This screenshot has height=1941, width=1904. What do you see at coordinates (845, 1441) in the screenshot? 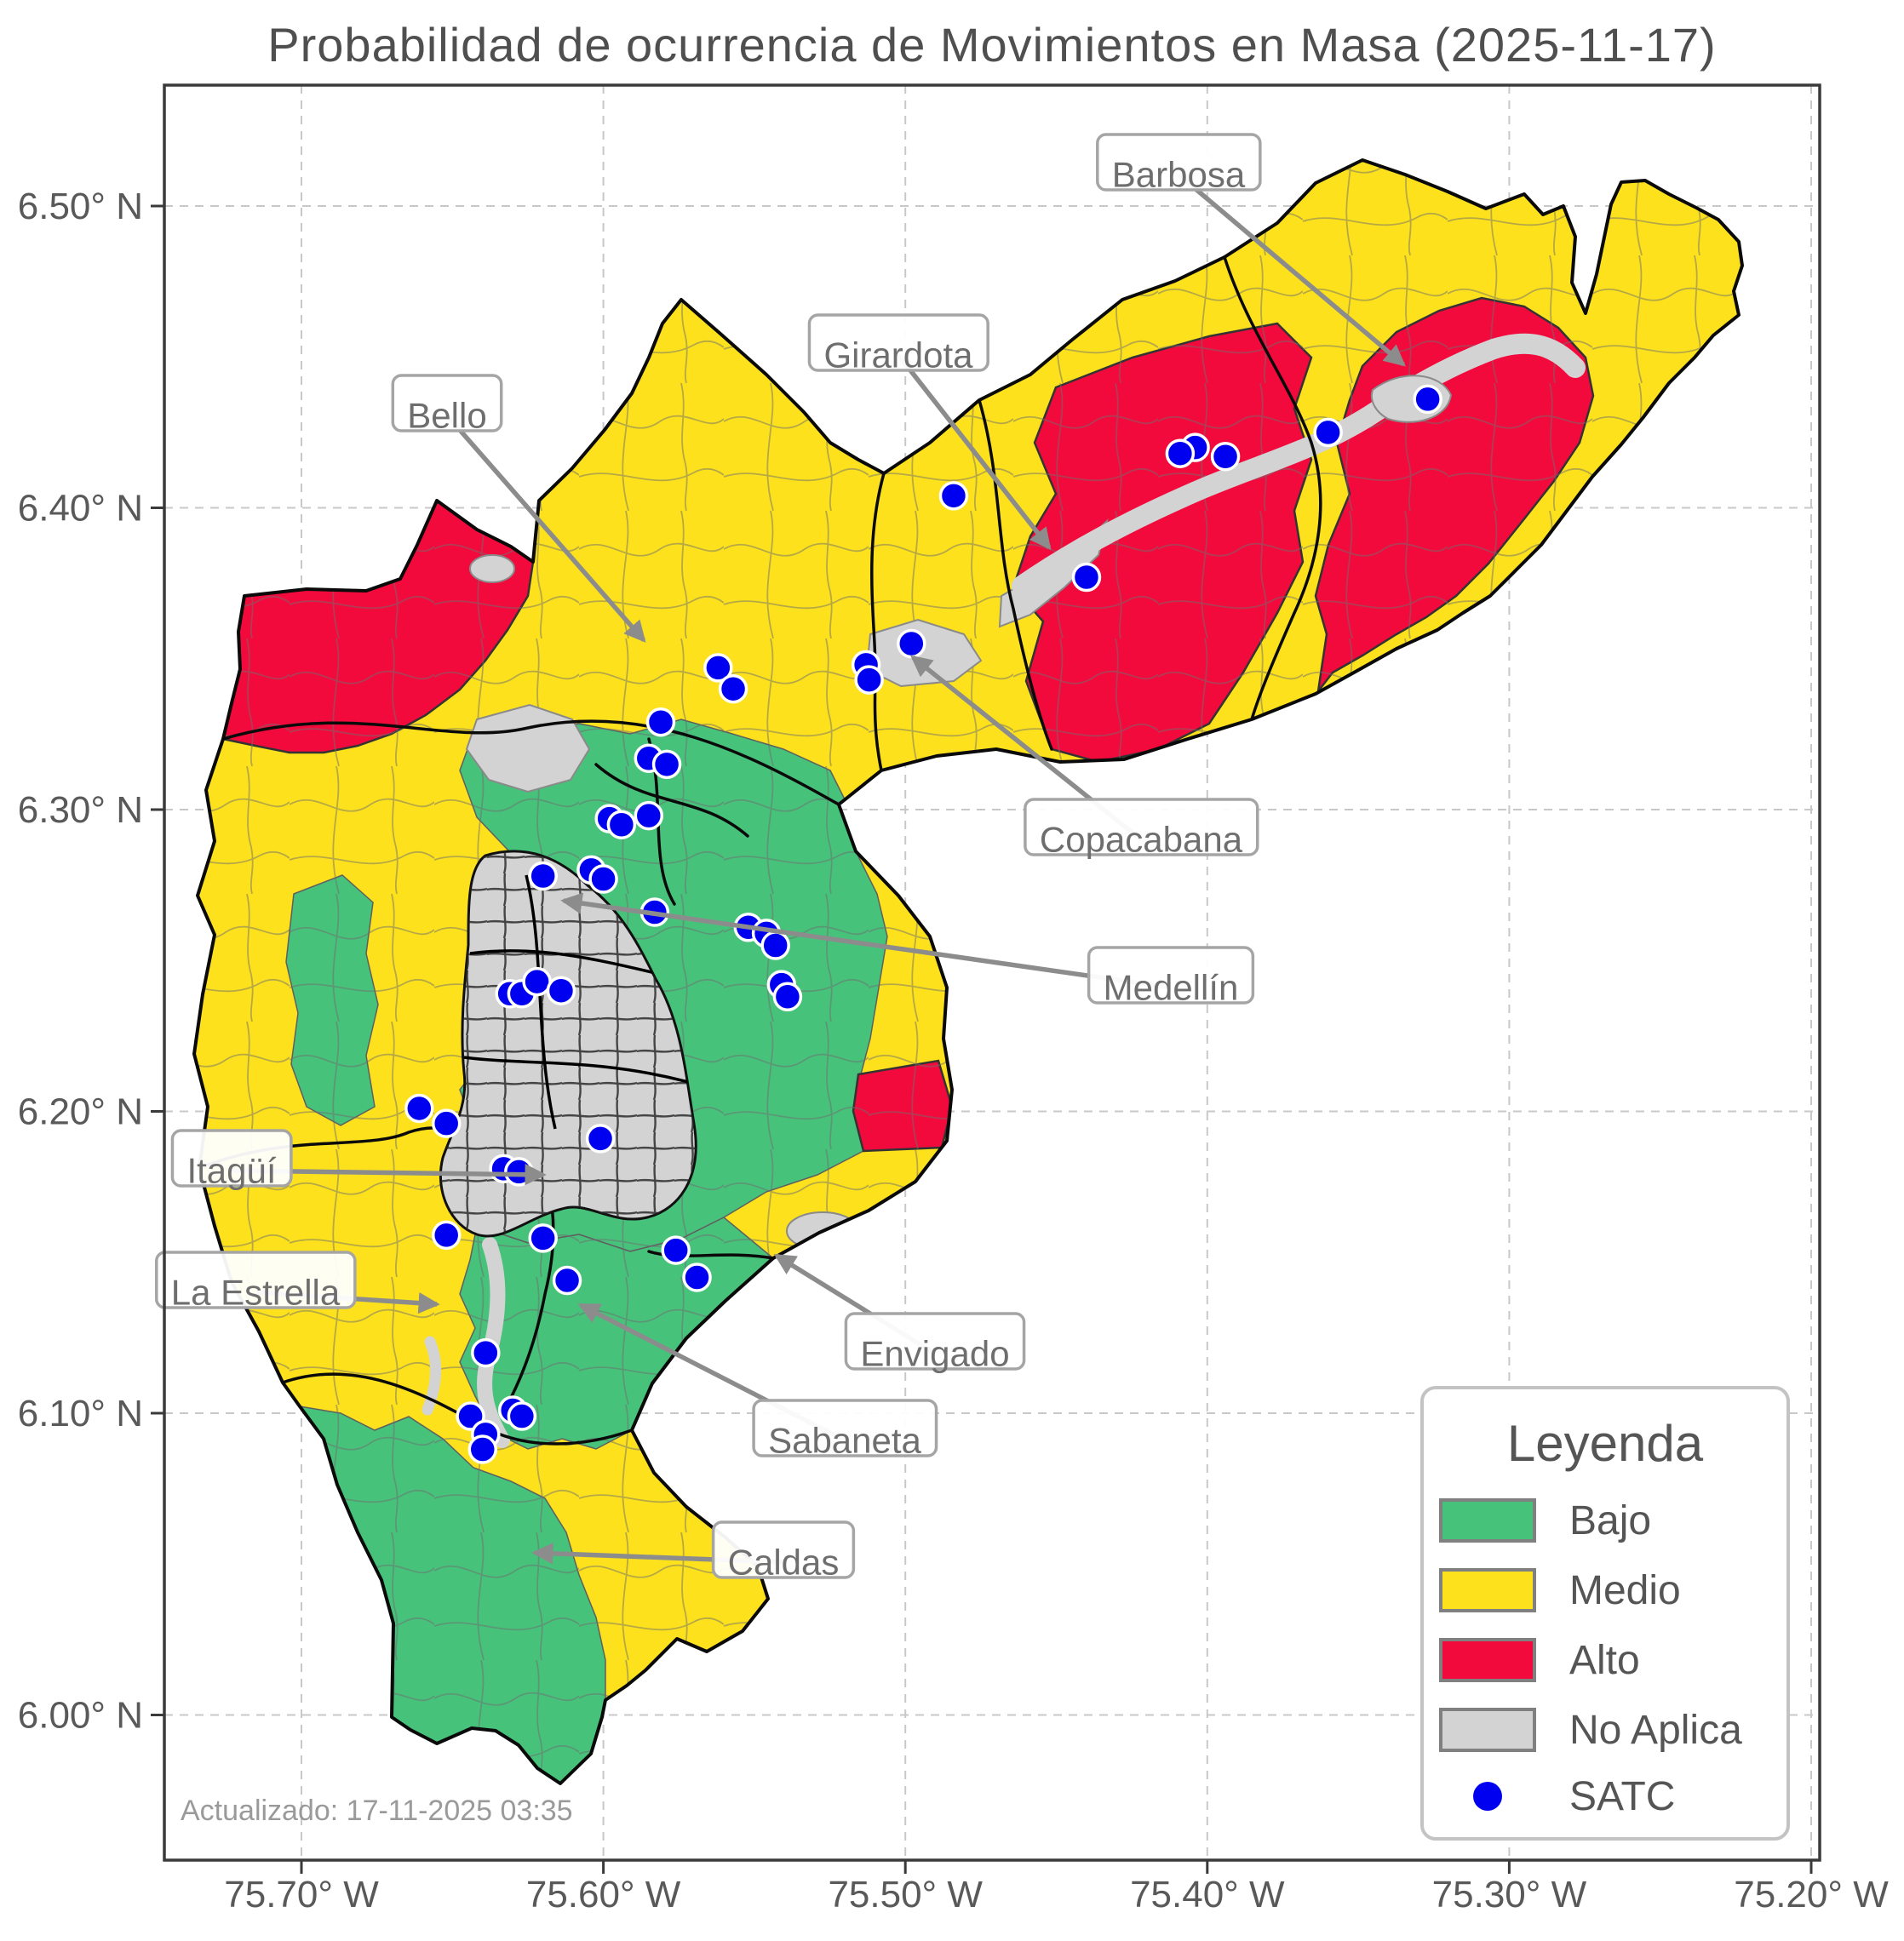
I see `callout-label: Sabaneta` at bounding box center [845, 1441].